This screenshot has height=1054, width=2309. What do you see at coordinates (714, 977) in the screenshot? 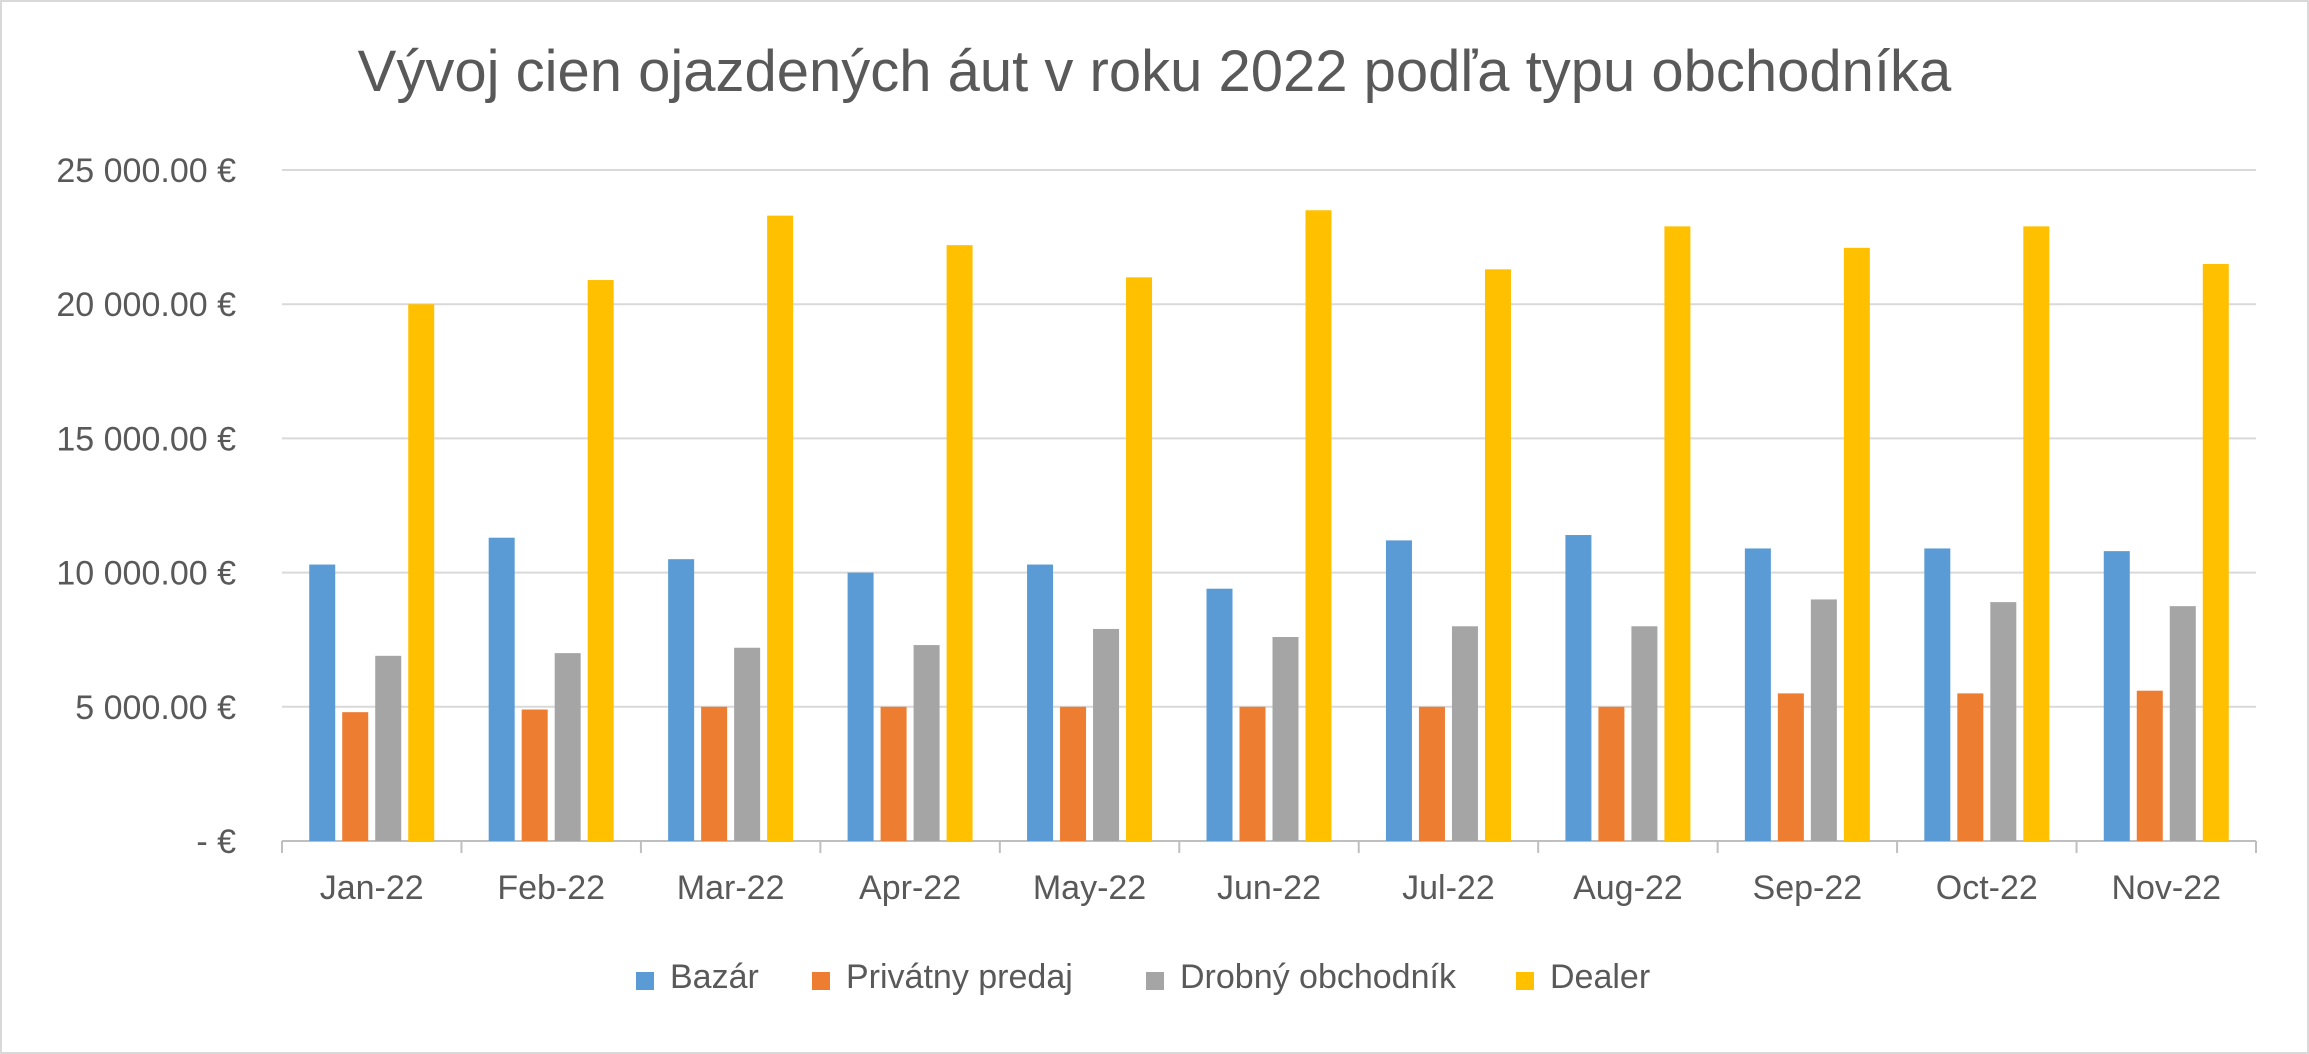
I see `legend-label: Bazár` at bounding box center [714, 977].